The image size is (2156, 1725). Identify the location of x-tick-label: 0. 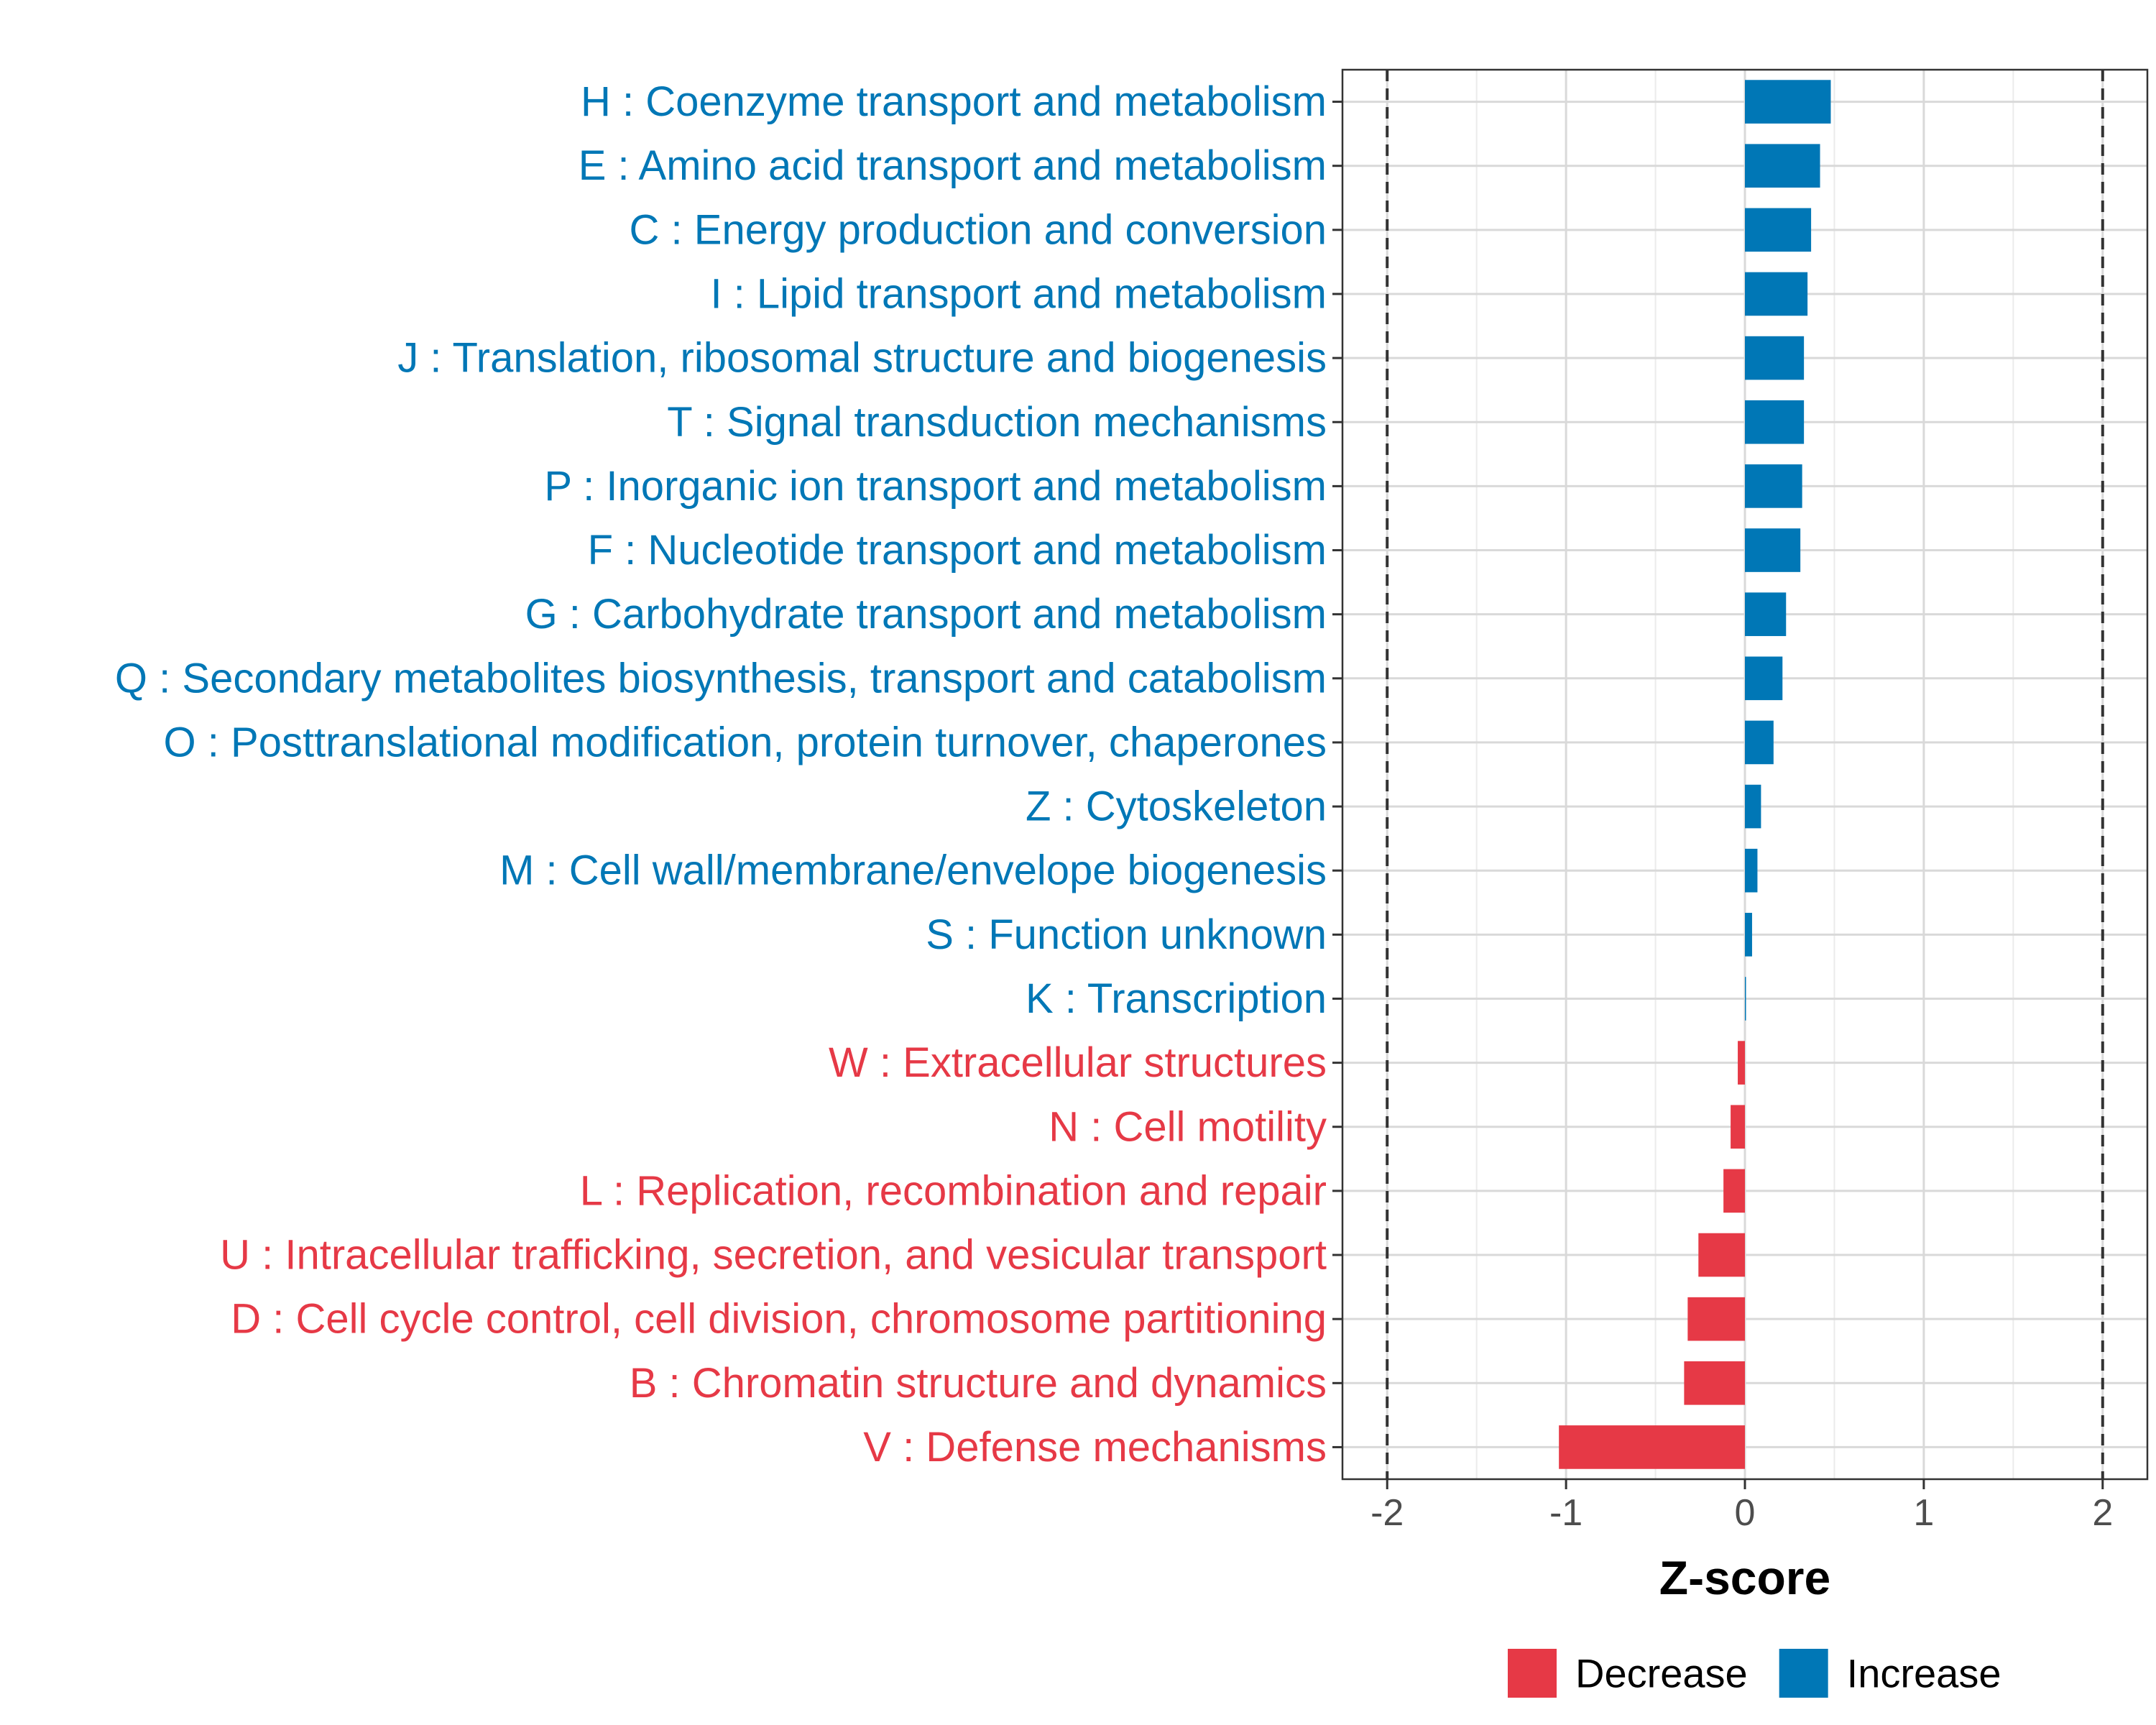
(1745, 1513).